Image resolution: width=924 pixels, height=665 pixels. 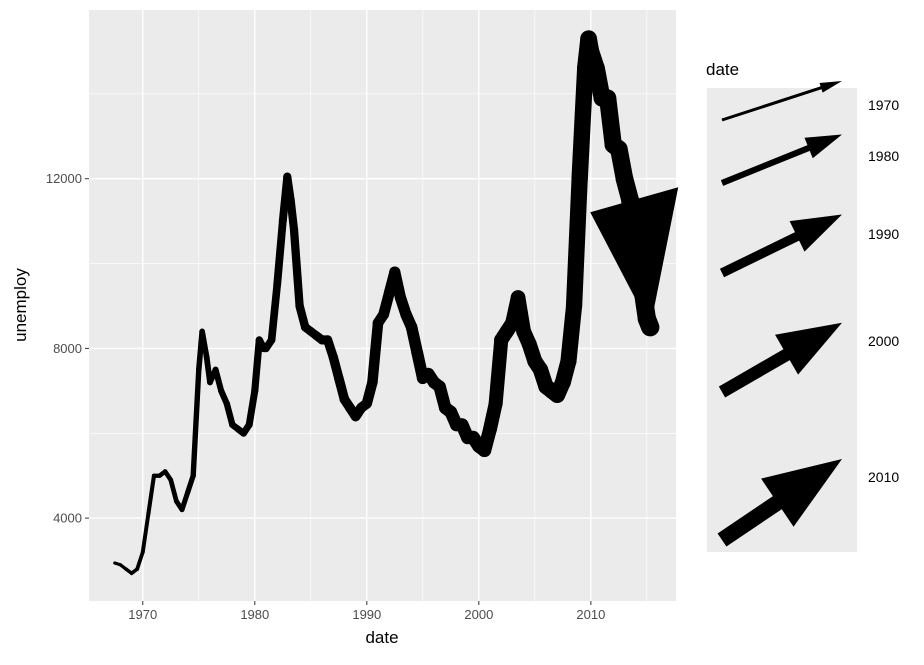 What do you see at coordinates (590, 614) in the screenshot?
I see `x-tick-label: 2010` at bounding box center [590, 614].